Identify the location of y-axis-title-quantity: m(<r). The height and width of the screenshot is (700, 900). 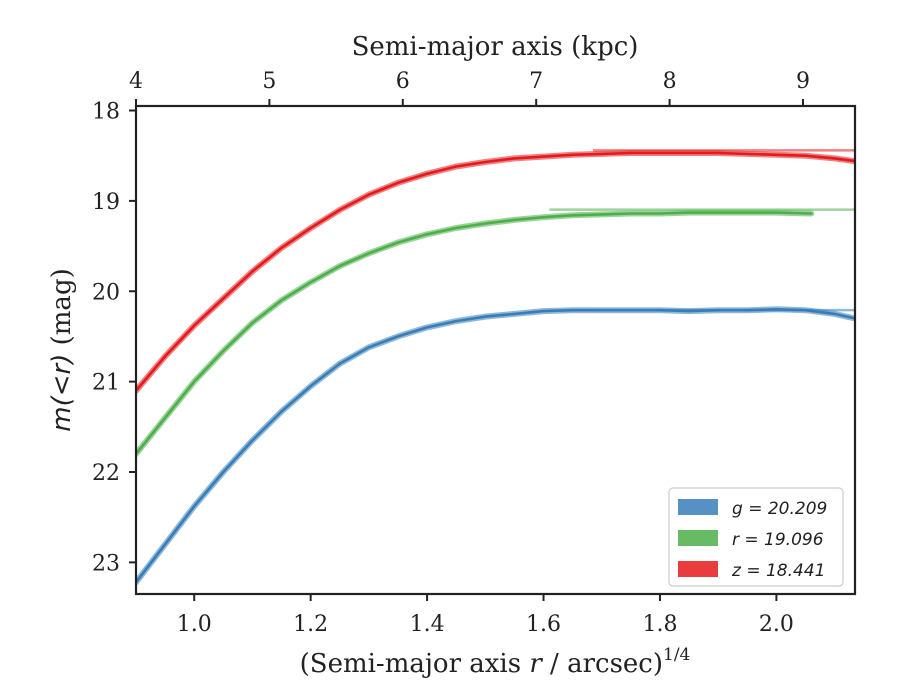
(62, 393).